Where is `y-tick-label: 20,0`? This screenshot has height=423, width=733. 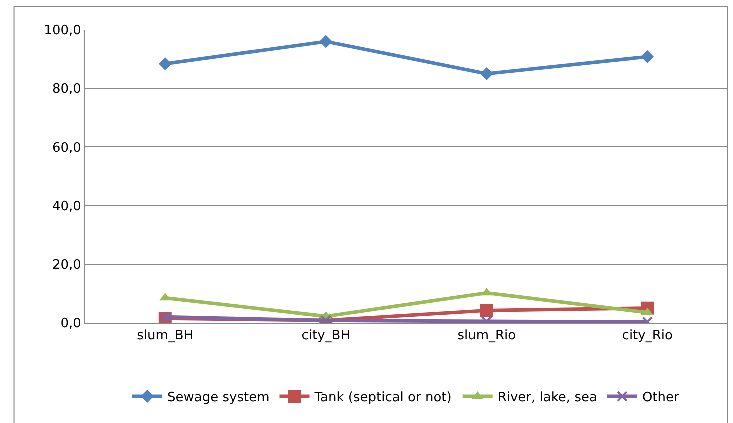
y-tick-label: 20,0 is located at coordinates (67, 265).